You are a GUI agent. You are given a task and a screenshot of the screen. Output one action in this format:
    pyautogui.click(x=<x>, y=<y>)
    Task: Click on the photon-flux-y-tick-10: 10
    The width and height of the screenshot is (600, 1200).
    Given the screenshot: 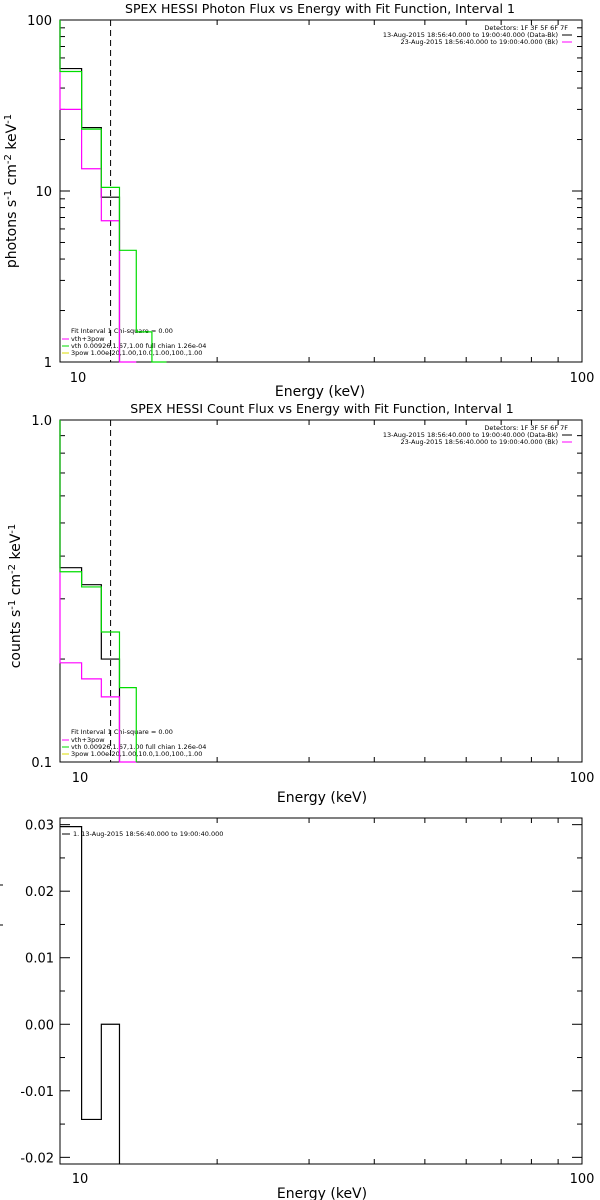 What is the action you would take?
    pyautogui.click(x=43, y=192)
    